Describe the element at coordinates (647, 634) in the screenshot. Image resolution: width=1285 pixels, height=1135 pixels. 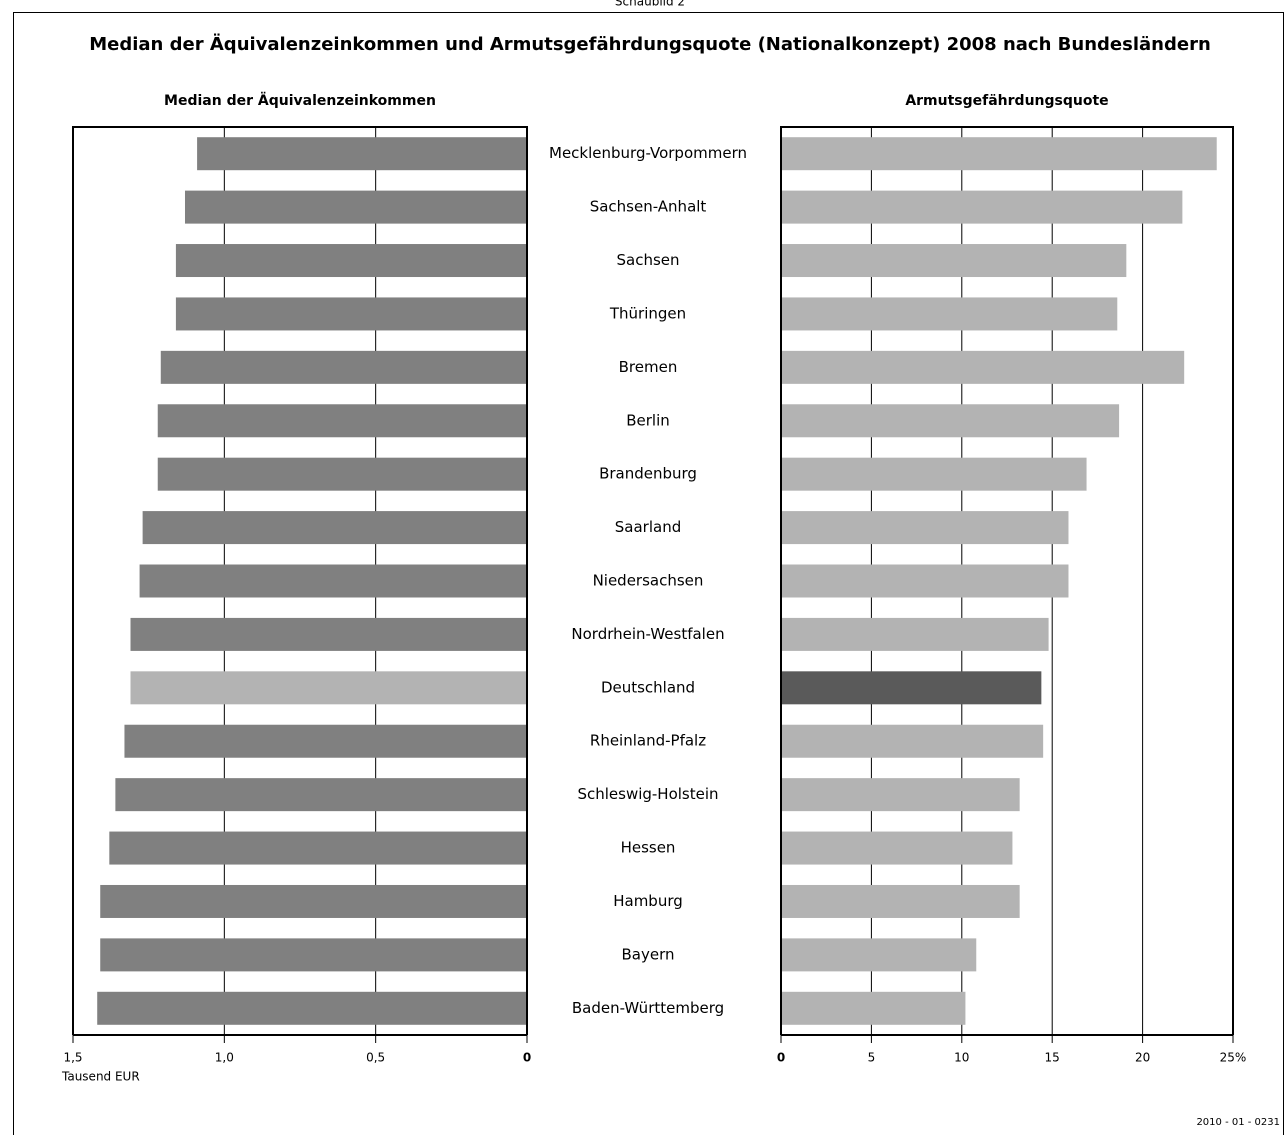
I see `category-label: Nordrhein-Westfalen` at that location.